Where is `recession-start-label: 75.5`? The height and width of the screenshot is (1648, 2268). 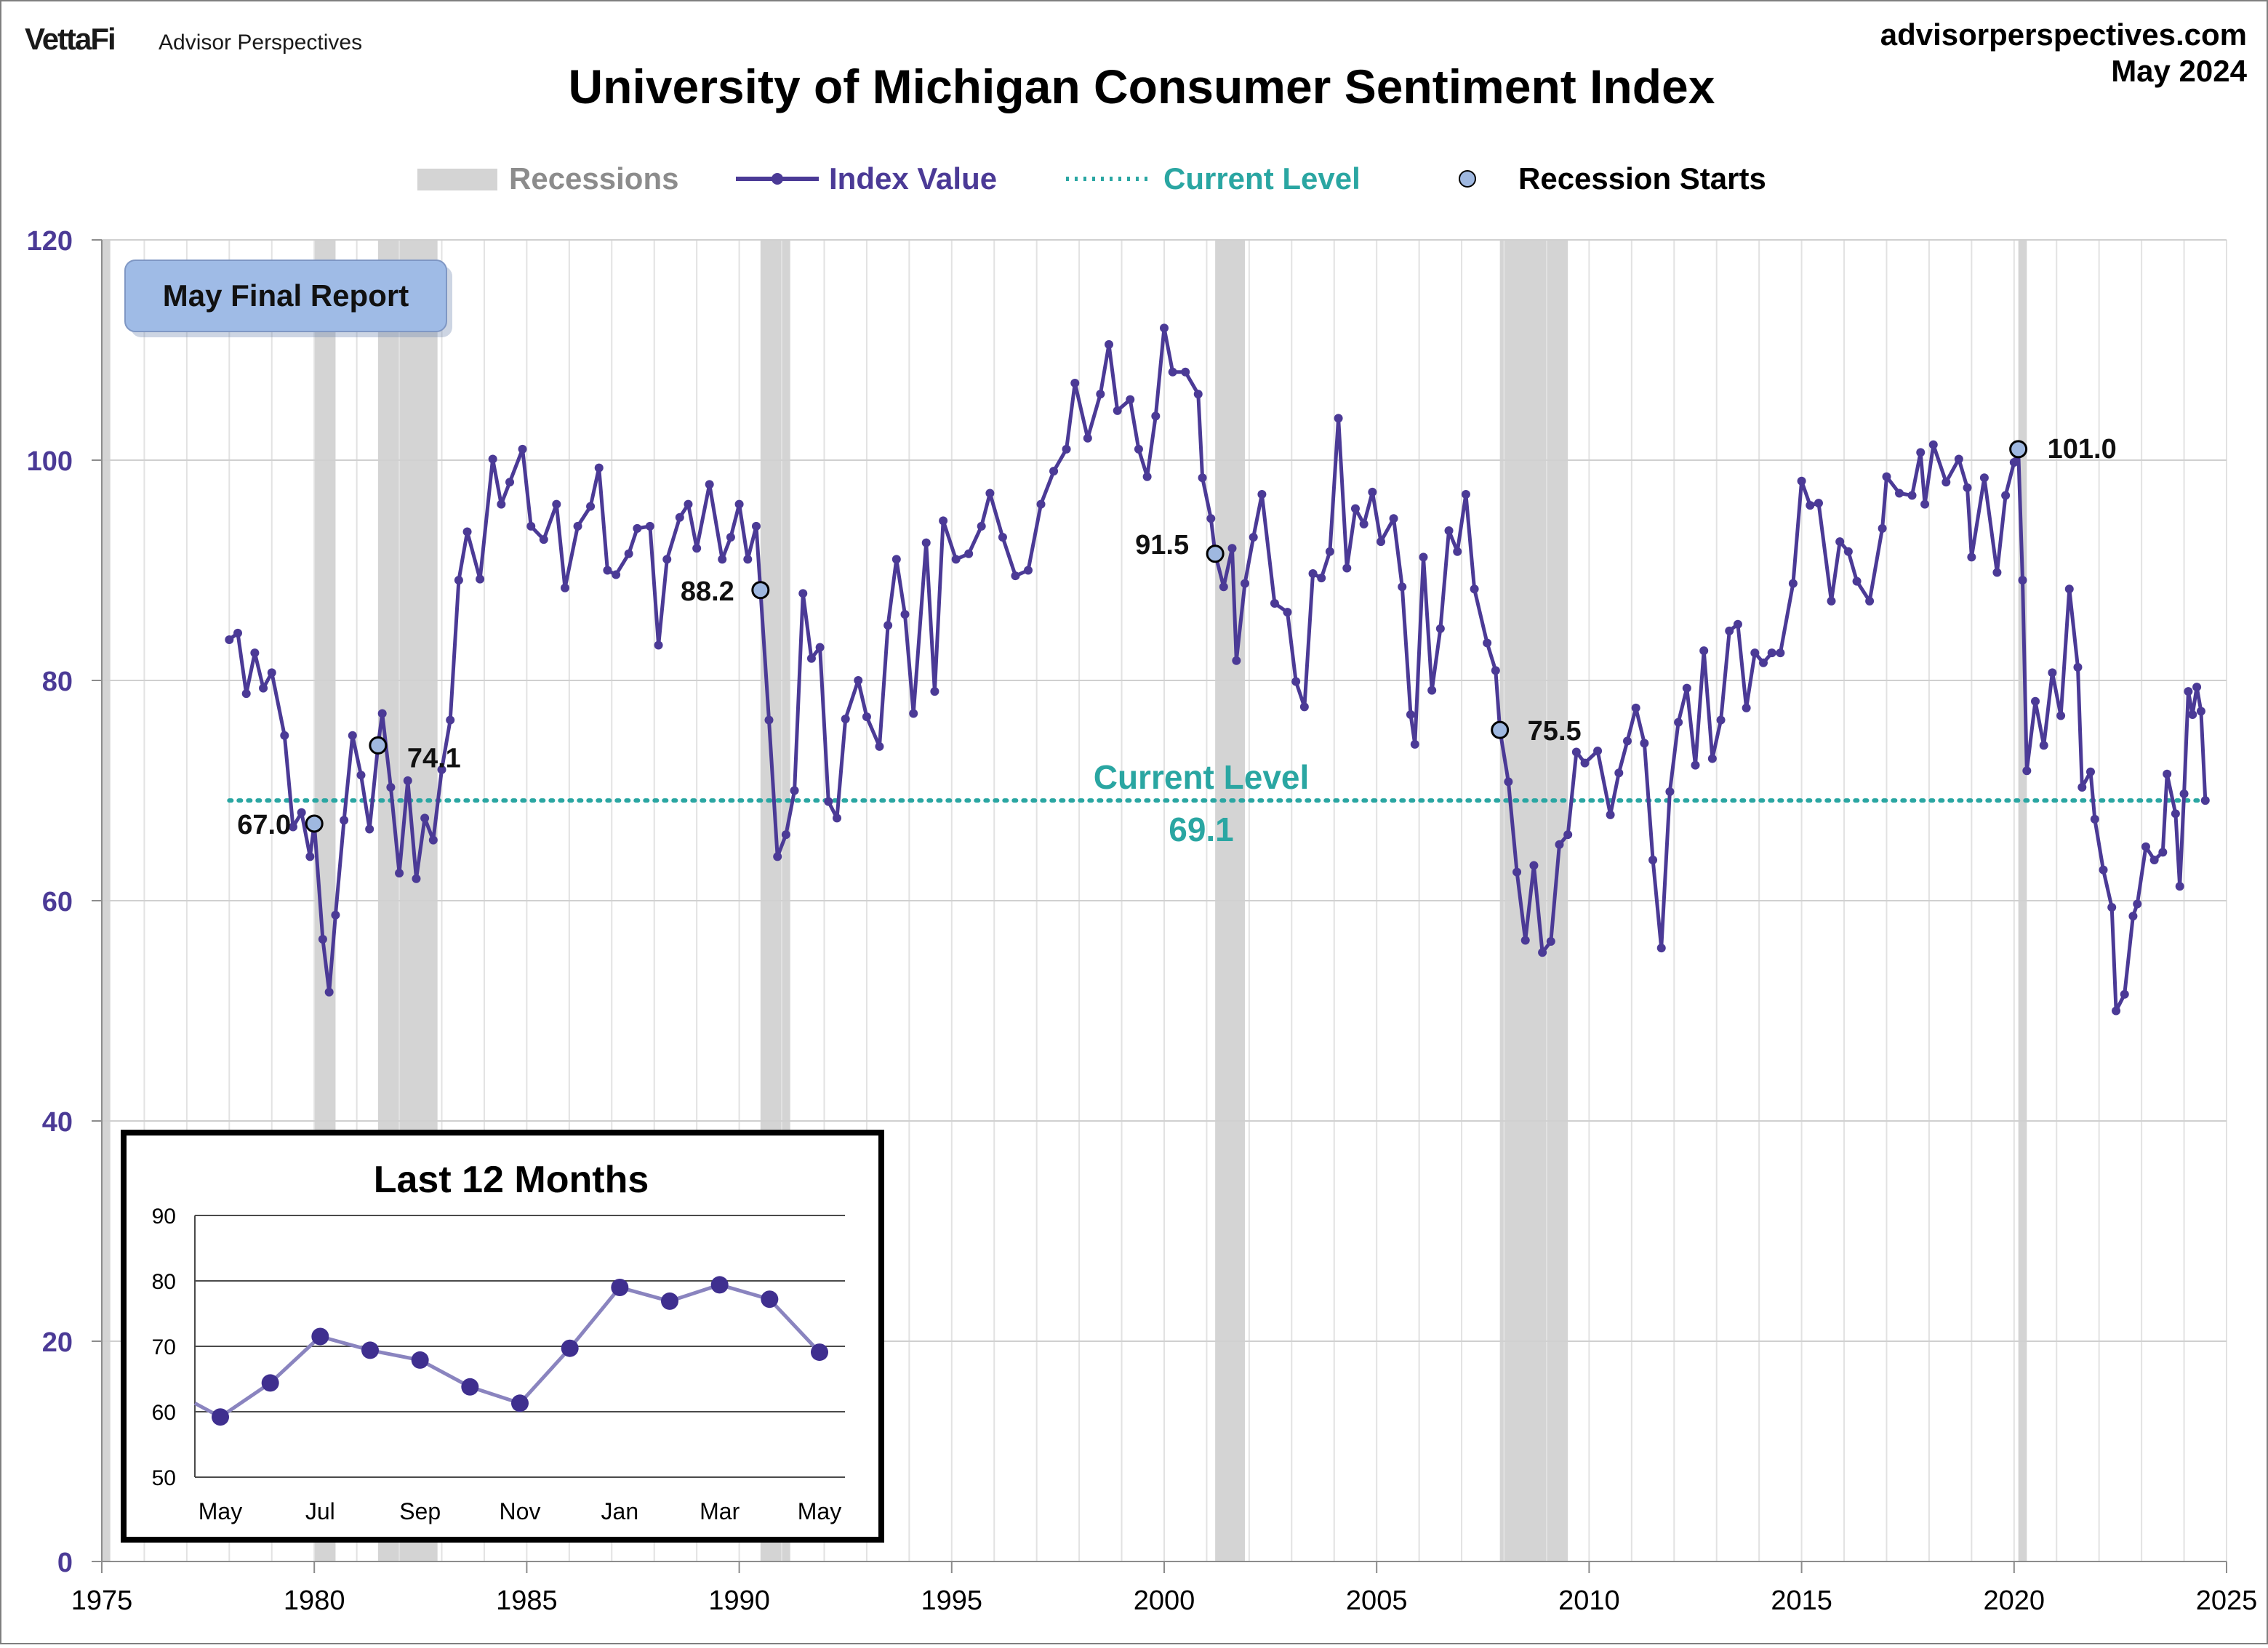
recession-start-label: 75.5 is located at coordinates (1555, 731).